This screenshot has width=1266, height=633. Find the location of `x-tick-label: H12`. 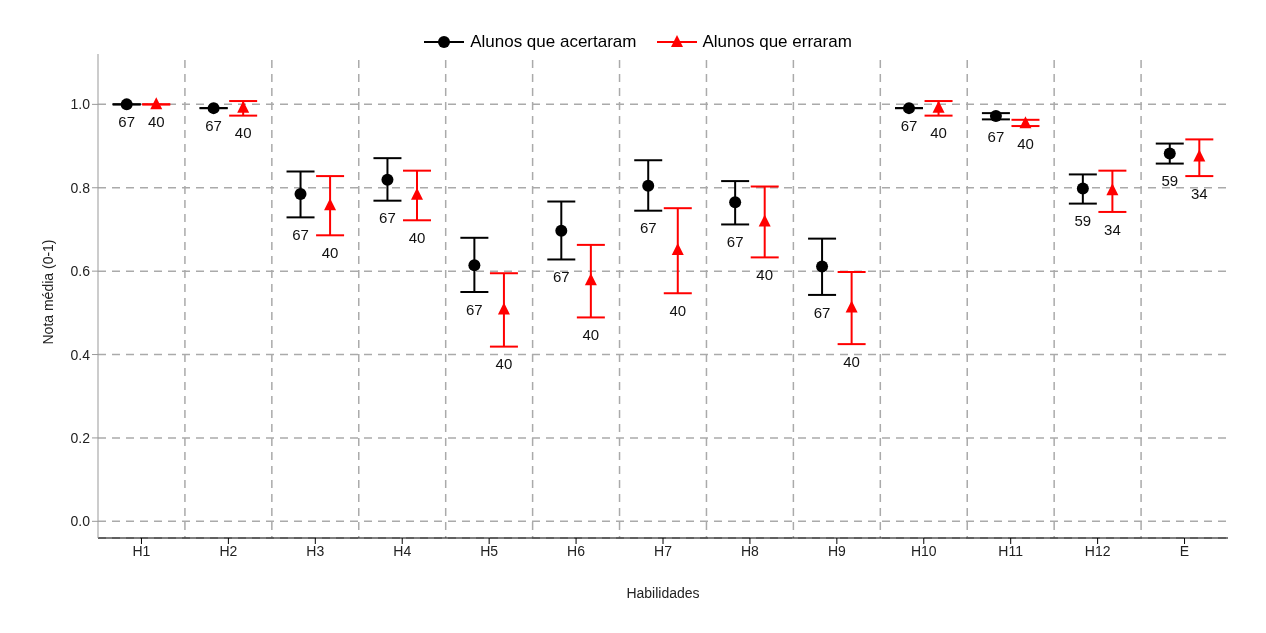

x-tick-label: H12 is located at coordinates (1097, 550).